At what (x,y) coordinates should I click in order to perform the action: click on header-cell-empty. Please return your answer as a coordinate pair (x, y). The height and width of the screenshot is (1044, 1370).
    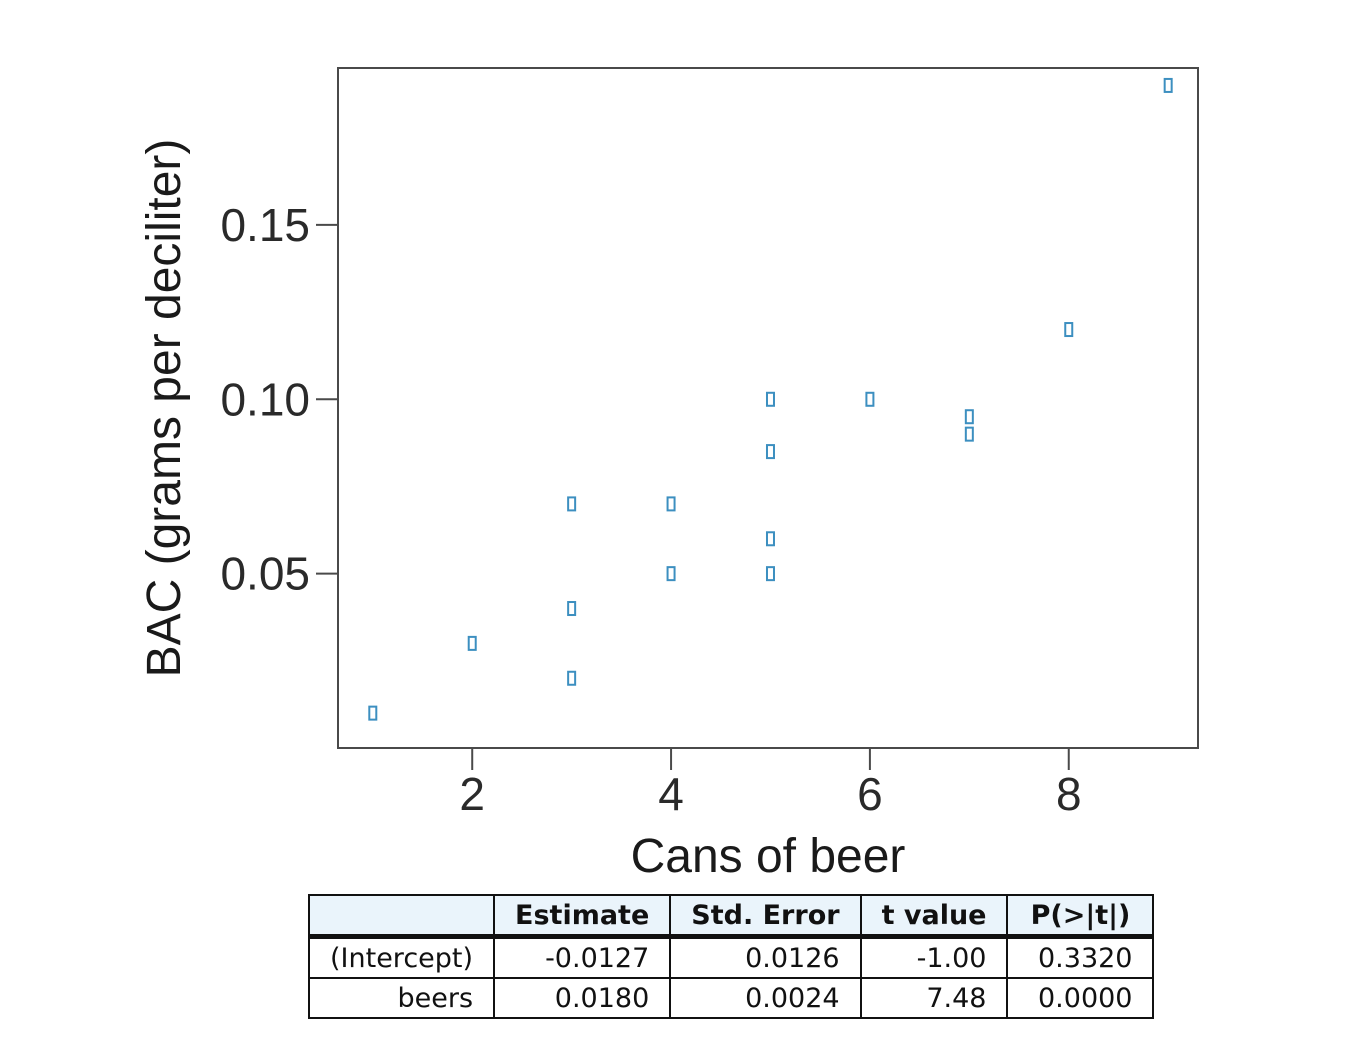
    Looking at the image, I should click on (401, 916).